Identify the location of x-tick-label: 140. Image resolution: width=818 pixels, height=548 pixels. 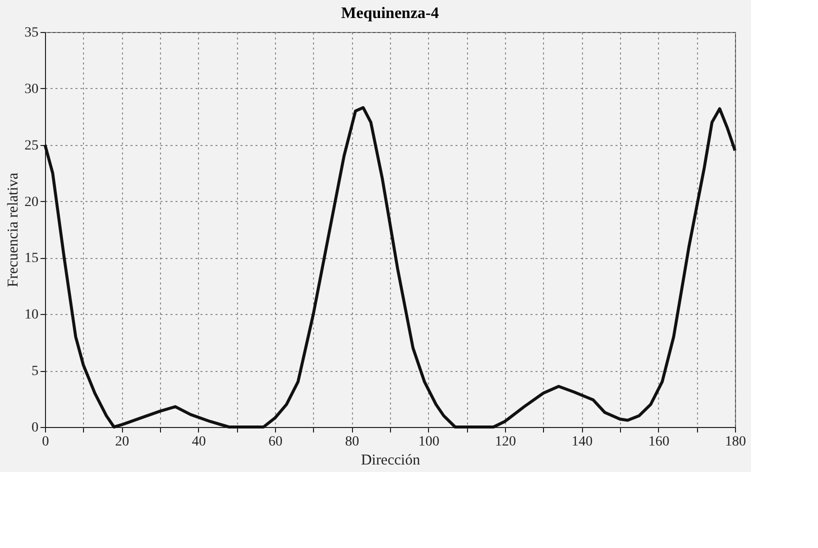
(582, 442).